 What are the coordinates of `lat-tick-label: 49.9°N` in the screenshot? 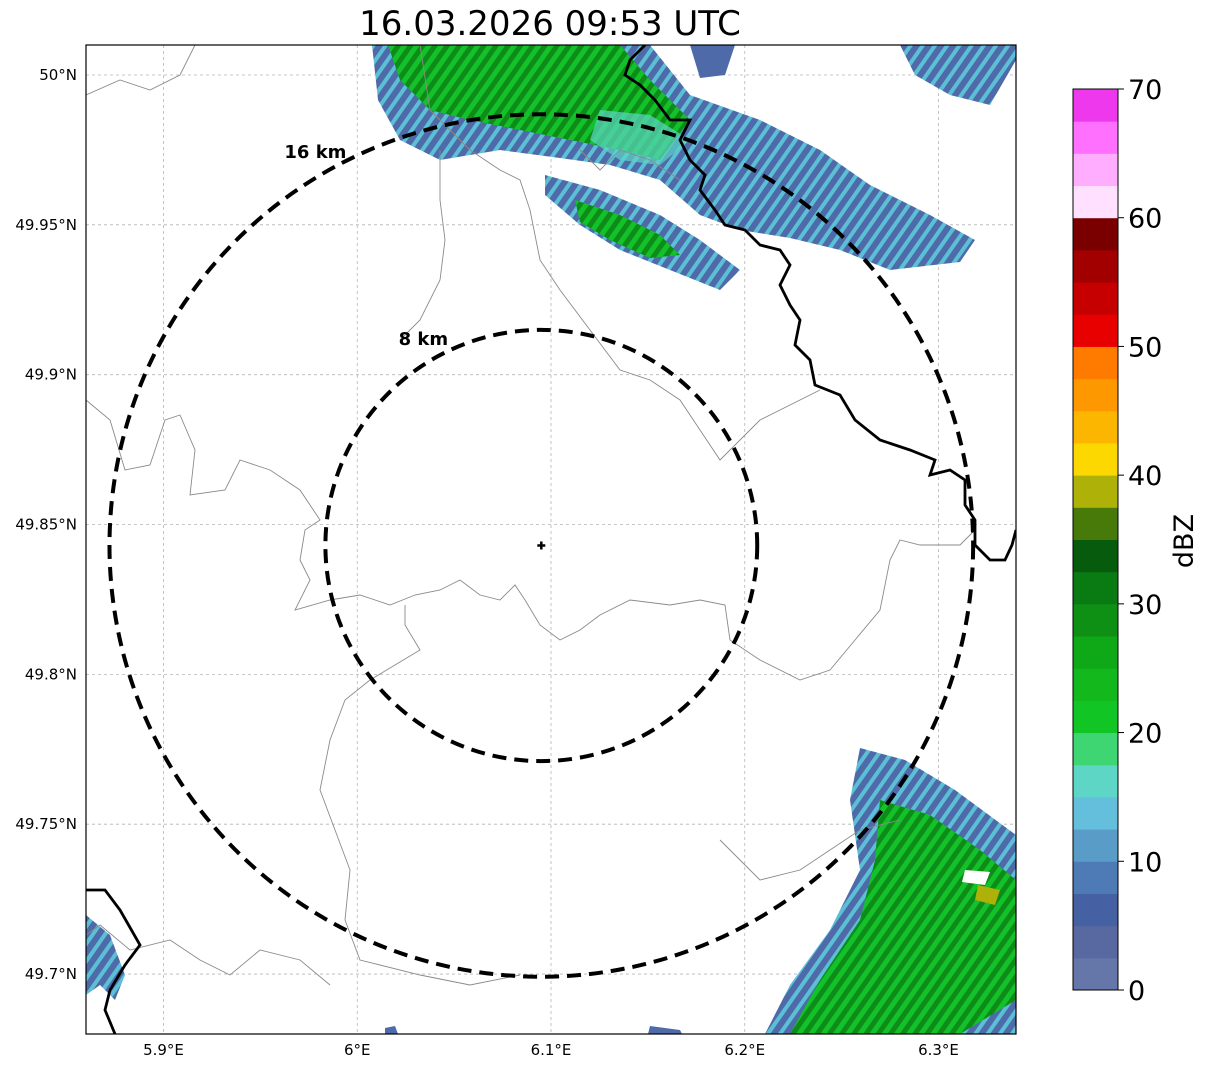 It's located at (51, 375).